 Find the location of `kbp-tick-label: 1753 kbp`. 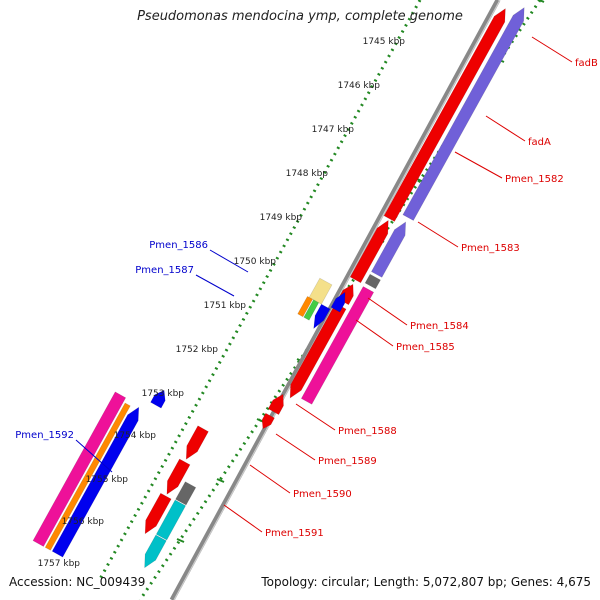

kbp-tick-label: 1753 kbp is located at coordinates (163, 394).